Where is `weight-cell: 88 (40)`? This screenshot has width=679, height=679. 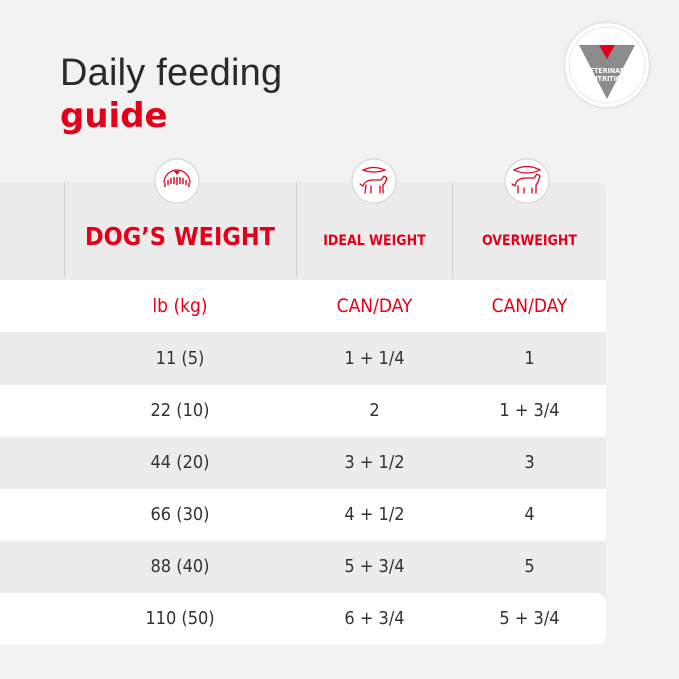
weight-cell: 88 (40) is located at coordinates (180, 566).